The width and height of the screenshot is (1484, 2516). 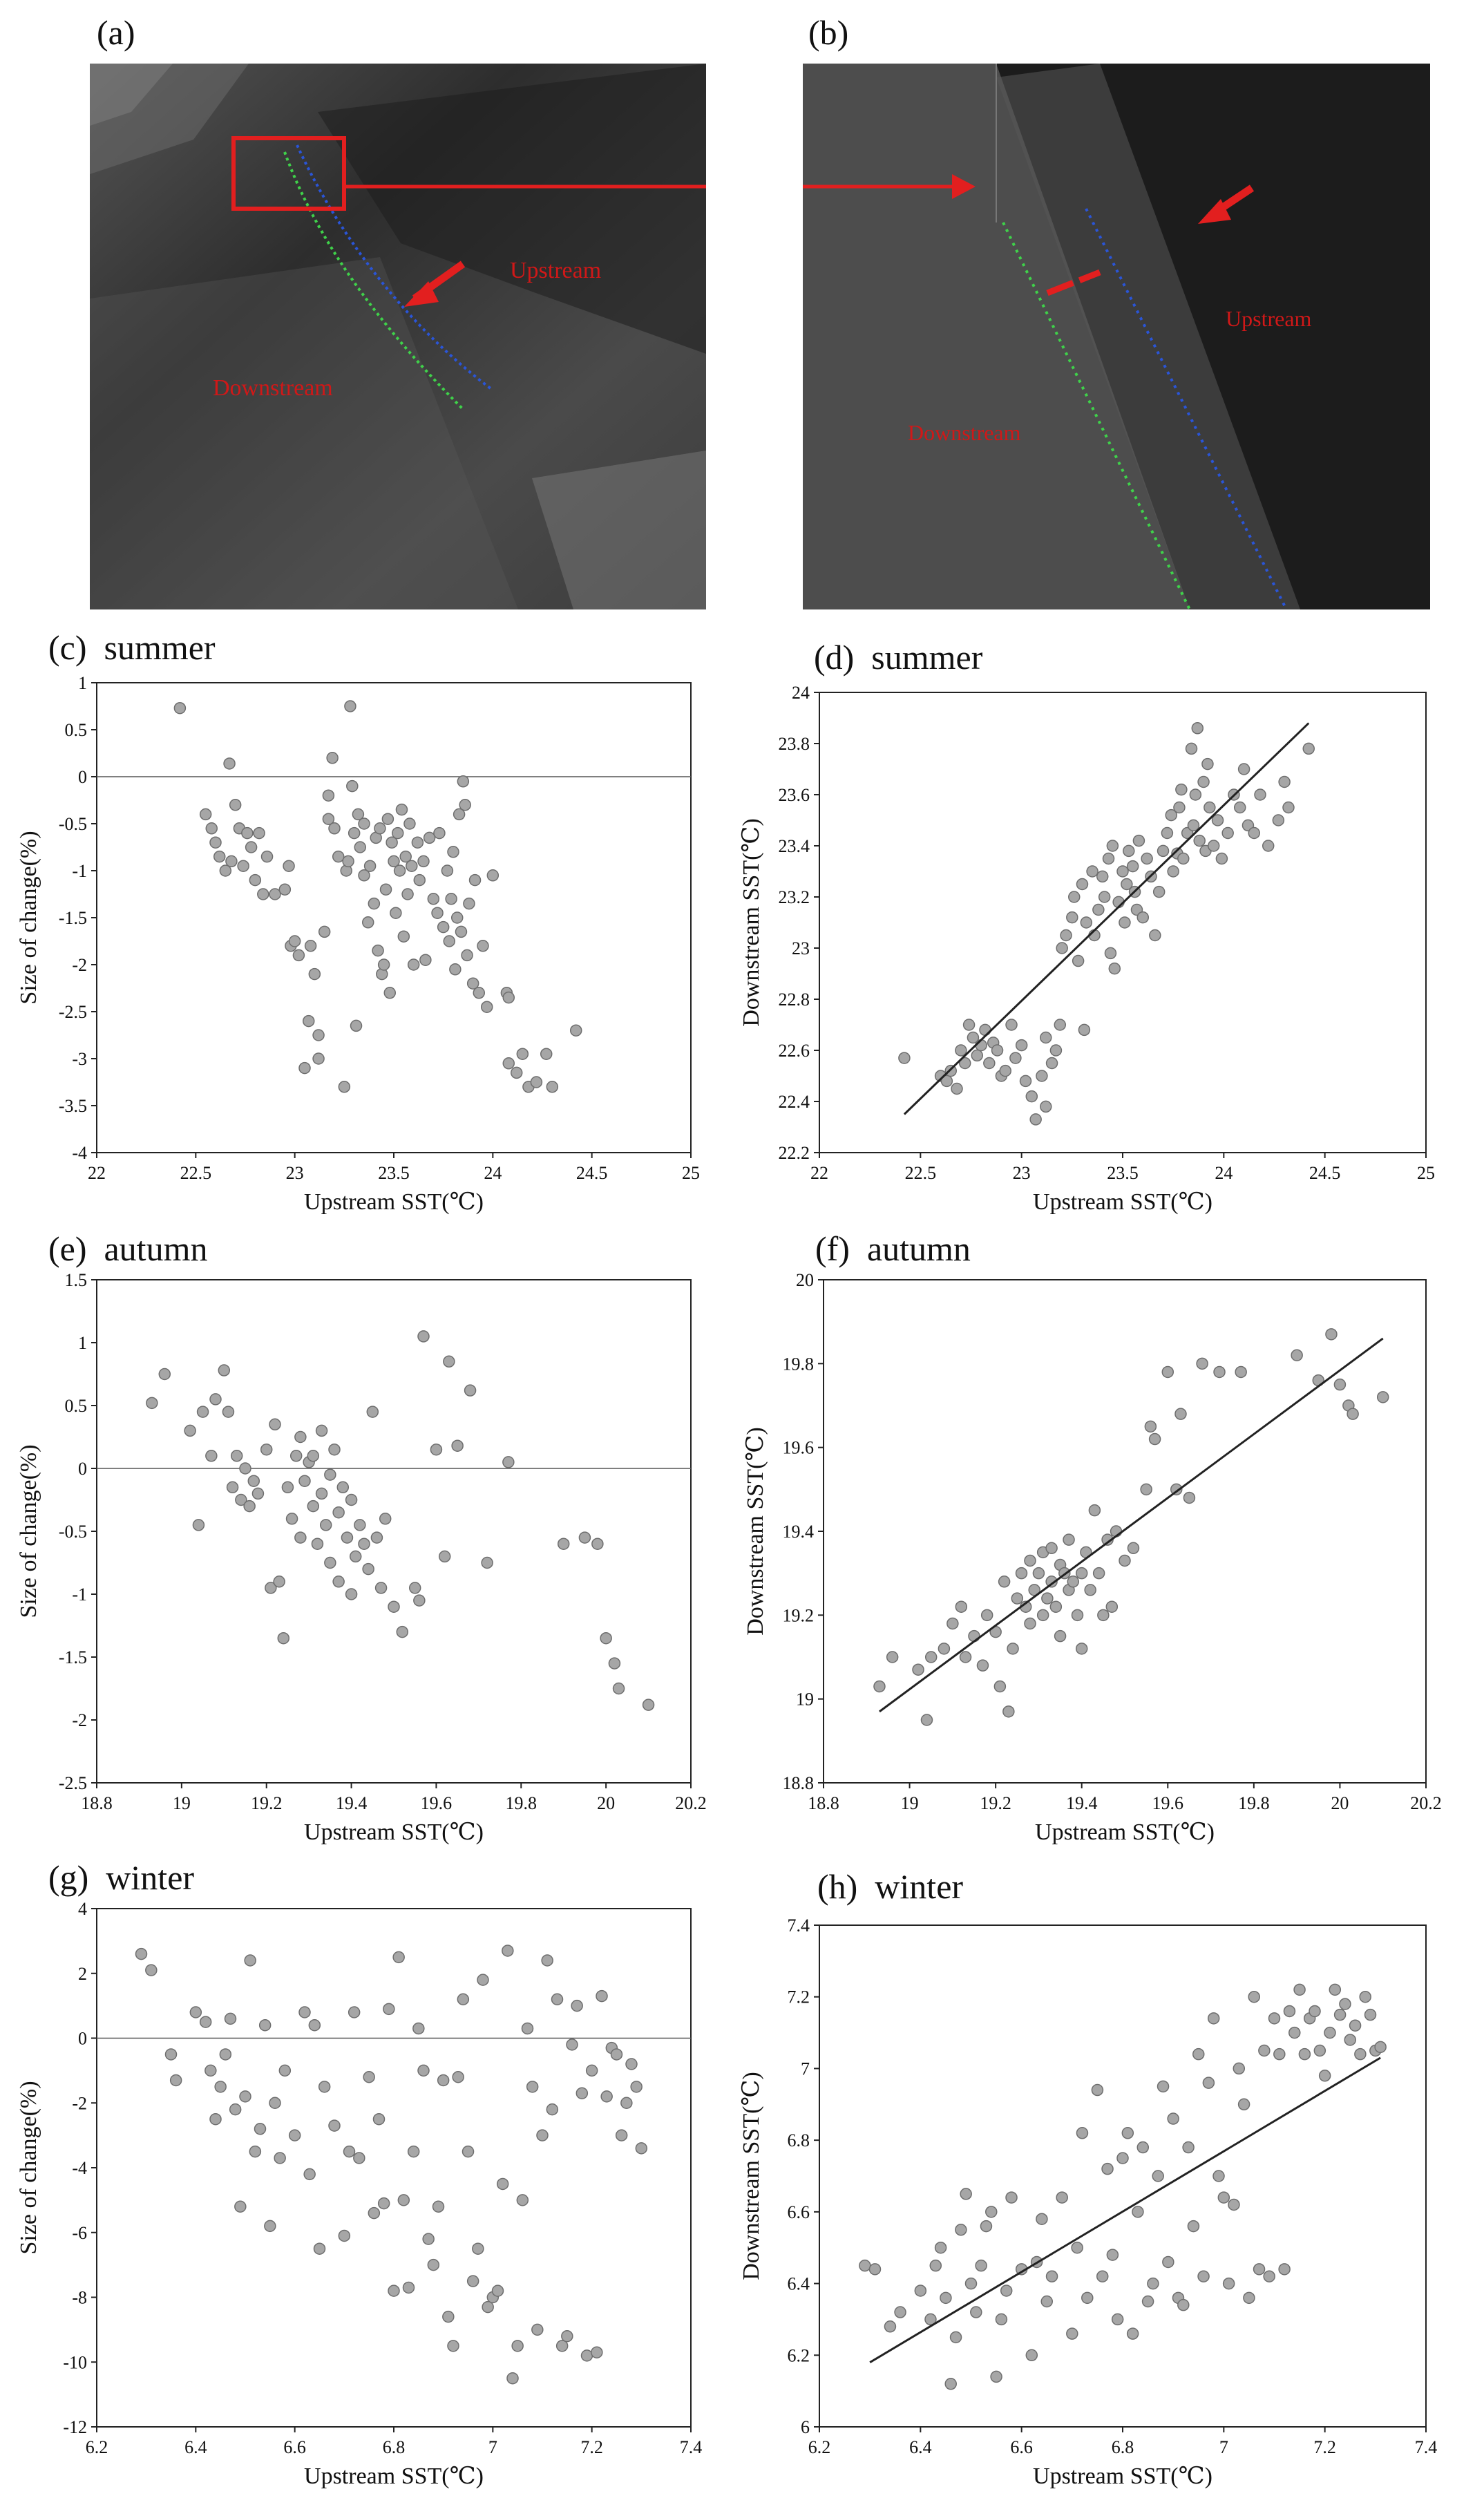 What do you see at coordinates (755, 1531) in the screenshot?
I see `y-axis-title: Downstream SST(℃)` at bounding box center [755, 1531].